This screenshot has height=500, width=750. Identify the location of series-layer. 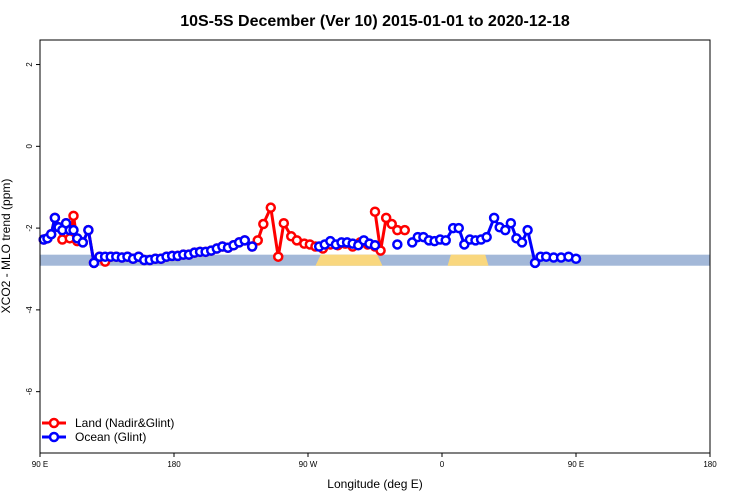
(310, 235).